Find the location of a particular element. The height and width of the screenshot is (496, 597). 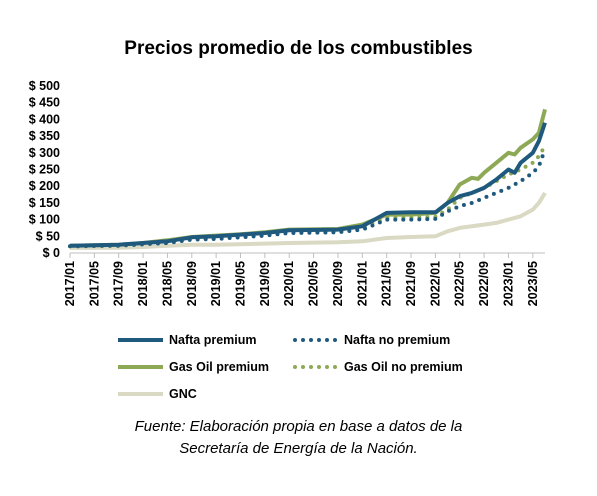

x-tick-label: 2020/05 is located at coordinates (314, 283).